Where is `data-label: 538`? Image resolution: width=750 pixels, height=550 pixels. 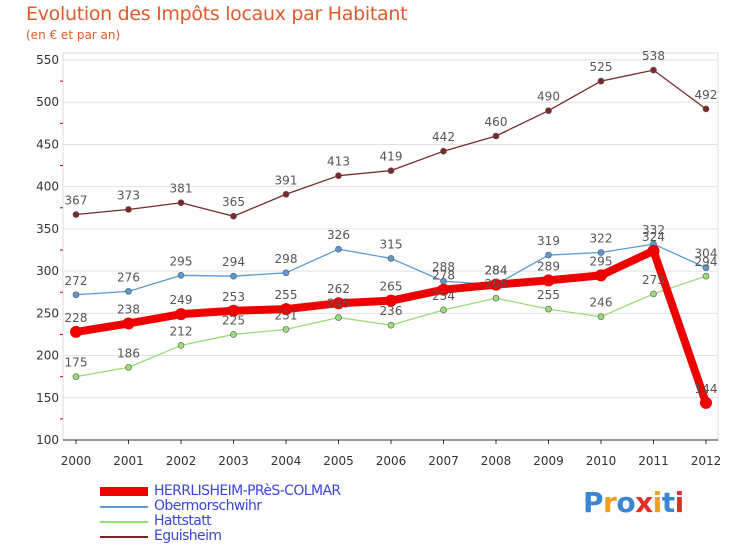
data-label: 538 is located at coordinates (653, 56).